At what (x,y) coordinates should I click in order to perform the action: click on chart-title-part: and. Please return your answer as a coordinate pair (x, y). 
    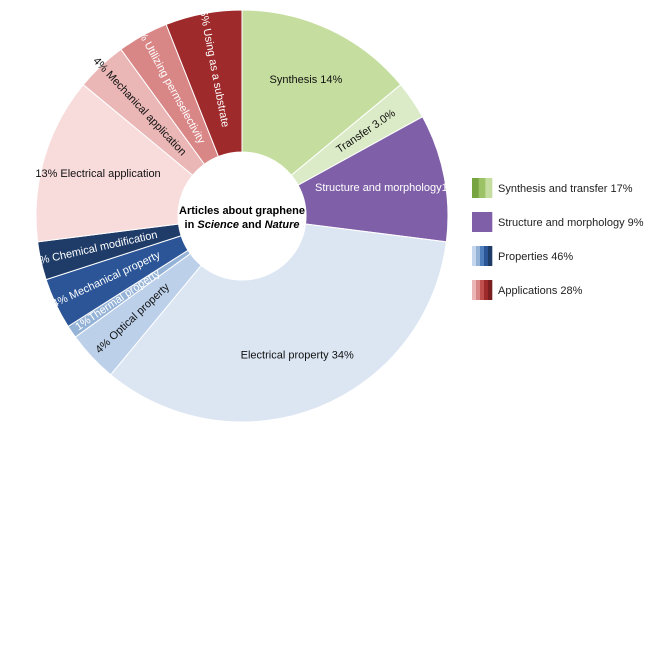
    Looking at the image, I should click on (252, 225).